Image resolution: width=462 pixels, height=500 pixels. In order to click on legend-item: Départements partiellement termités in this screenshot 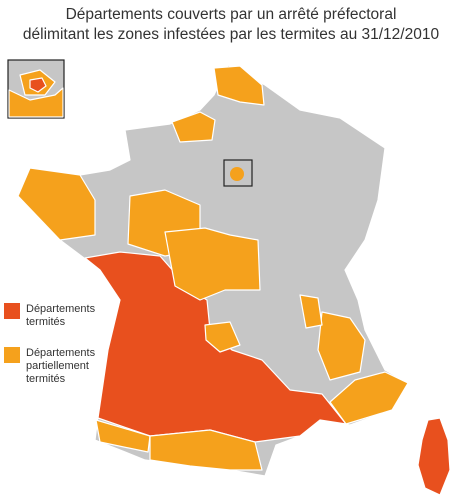, I will do `click(55, 366)`.